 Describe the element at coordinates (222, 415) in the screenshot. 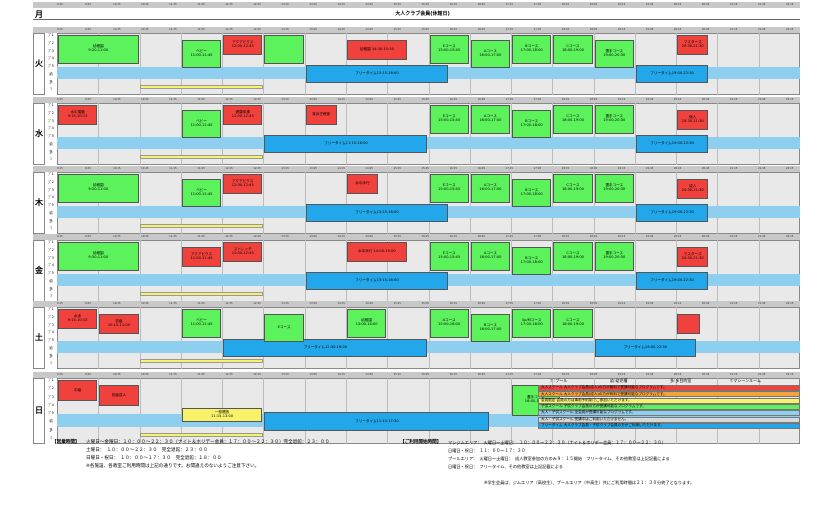

I see `program-block: 一般開放 11:15-13:00` at that location.